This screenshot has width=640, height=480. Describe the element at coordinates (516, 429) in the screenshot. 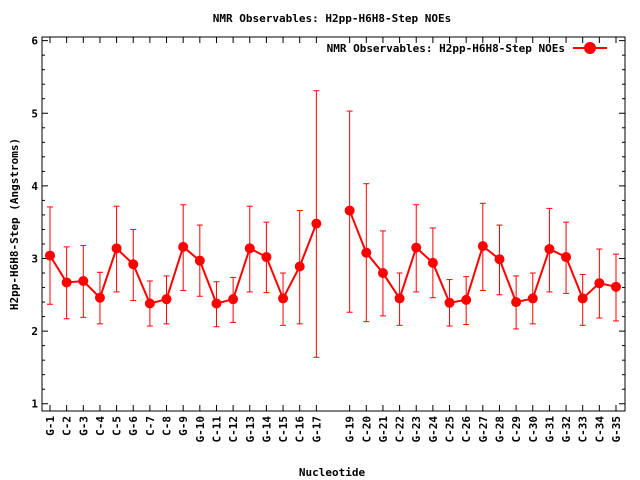

I see `x-tick-label: C-29` at that location.